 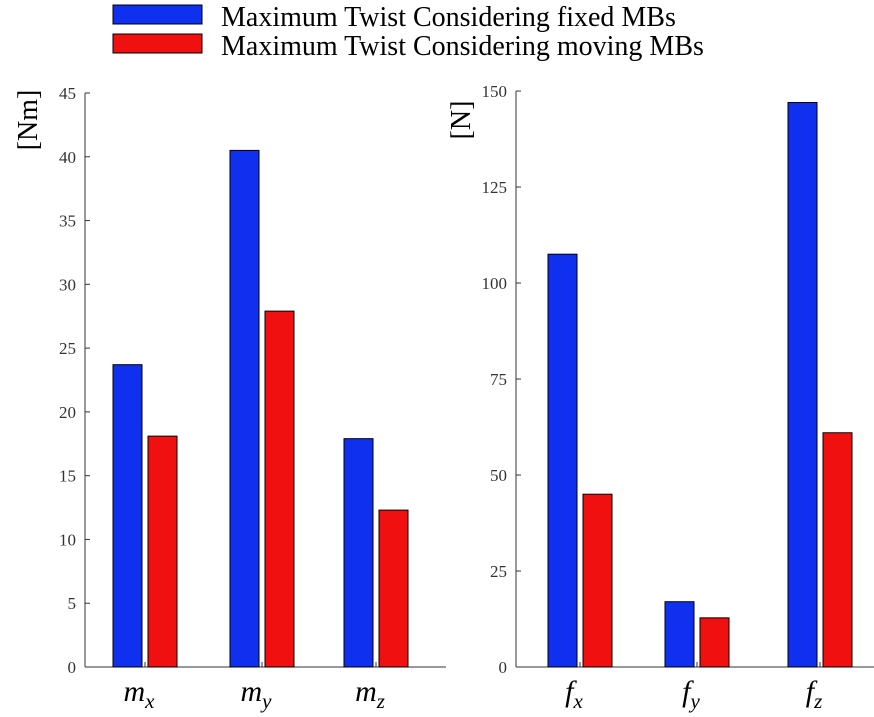 What do you see at coordinates (140, 694) in the screenshot?
I see `x-tick-label: mx` at bounding box center [140, 694].